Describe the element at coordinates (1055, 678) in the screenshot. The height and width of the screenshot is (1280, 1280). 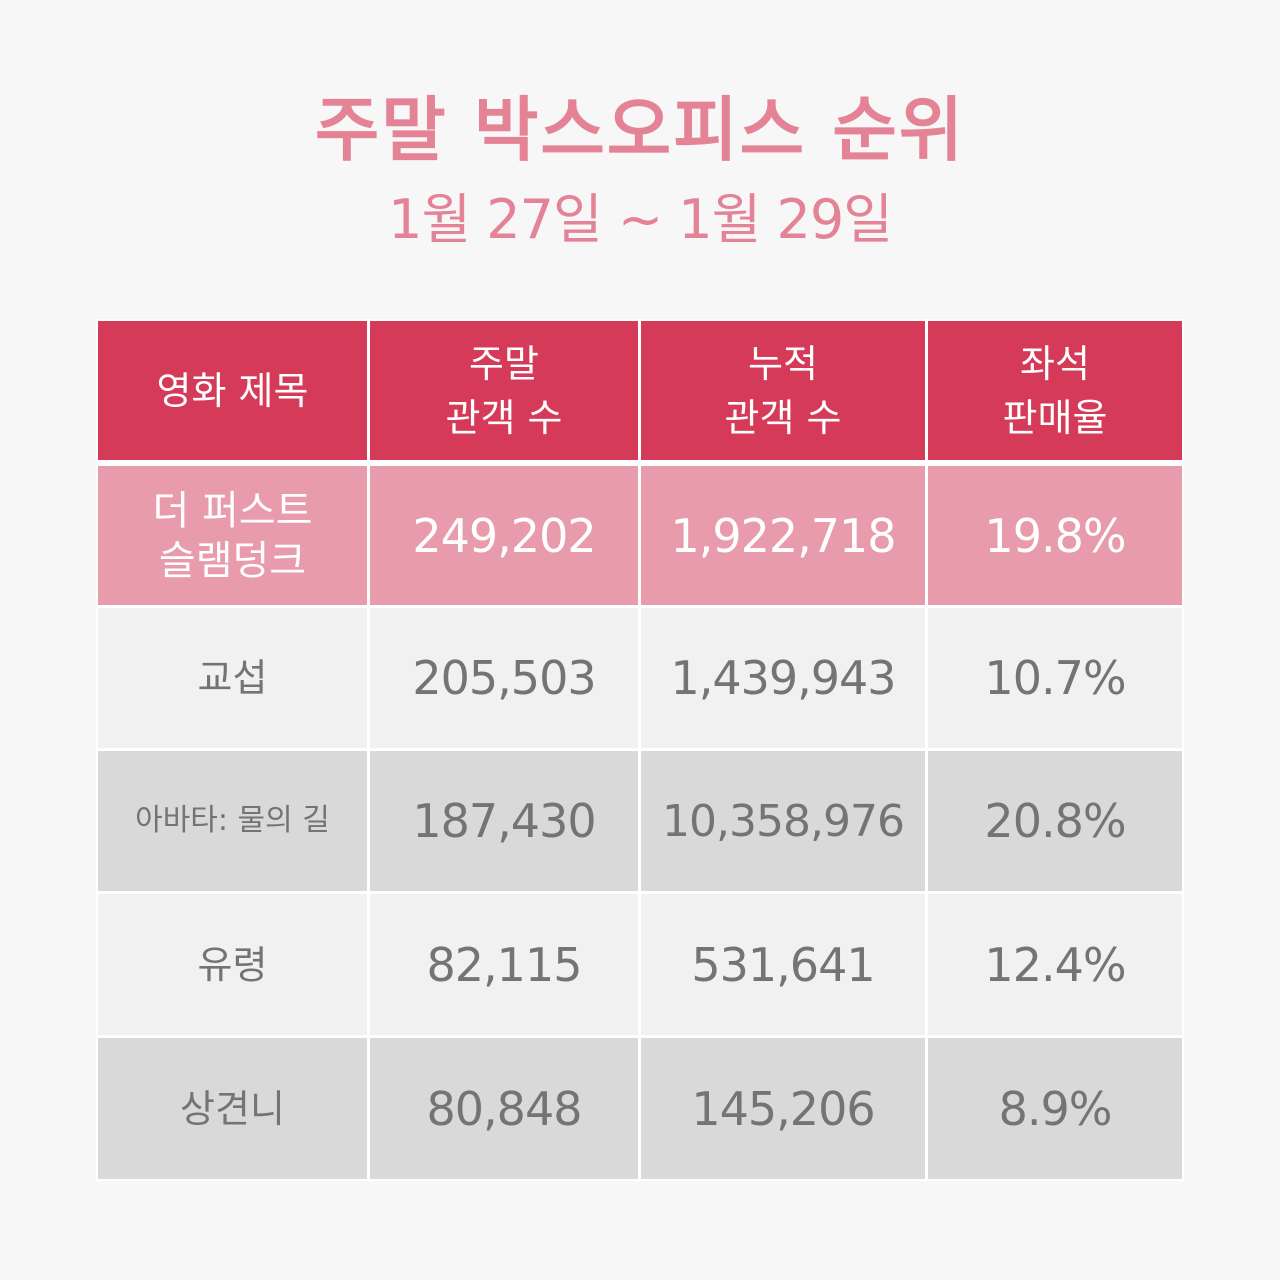
I see `row-2-seat-rate: 10.7%` at that location.